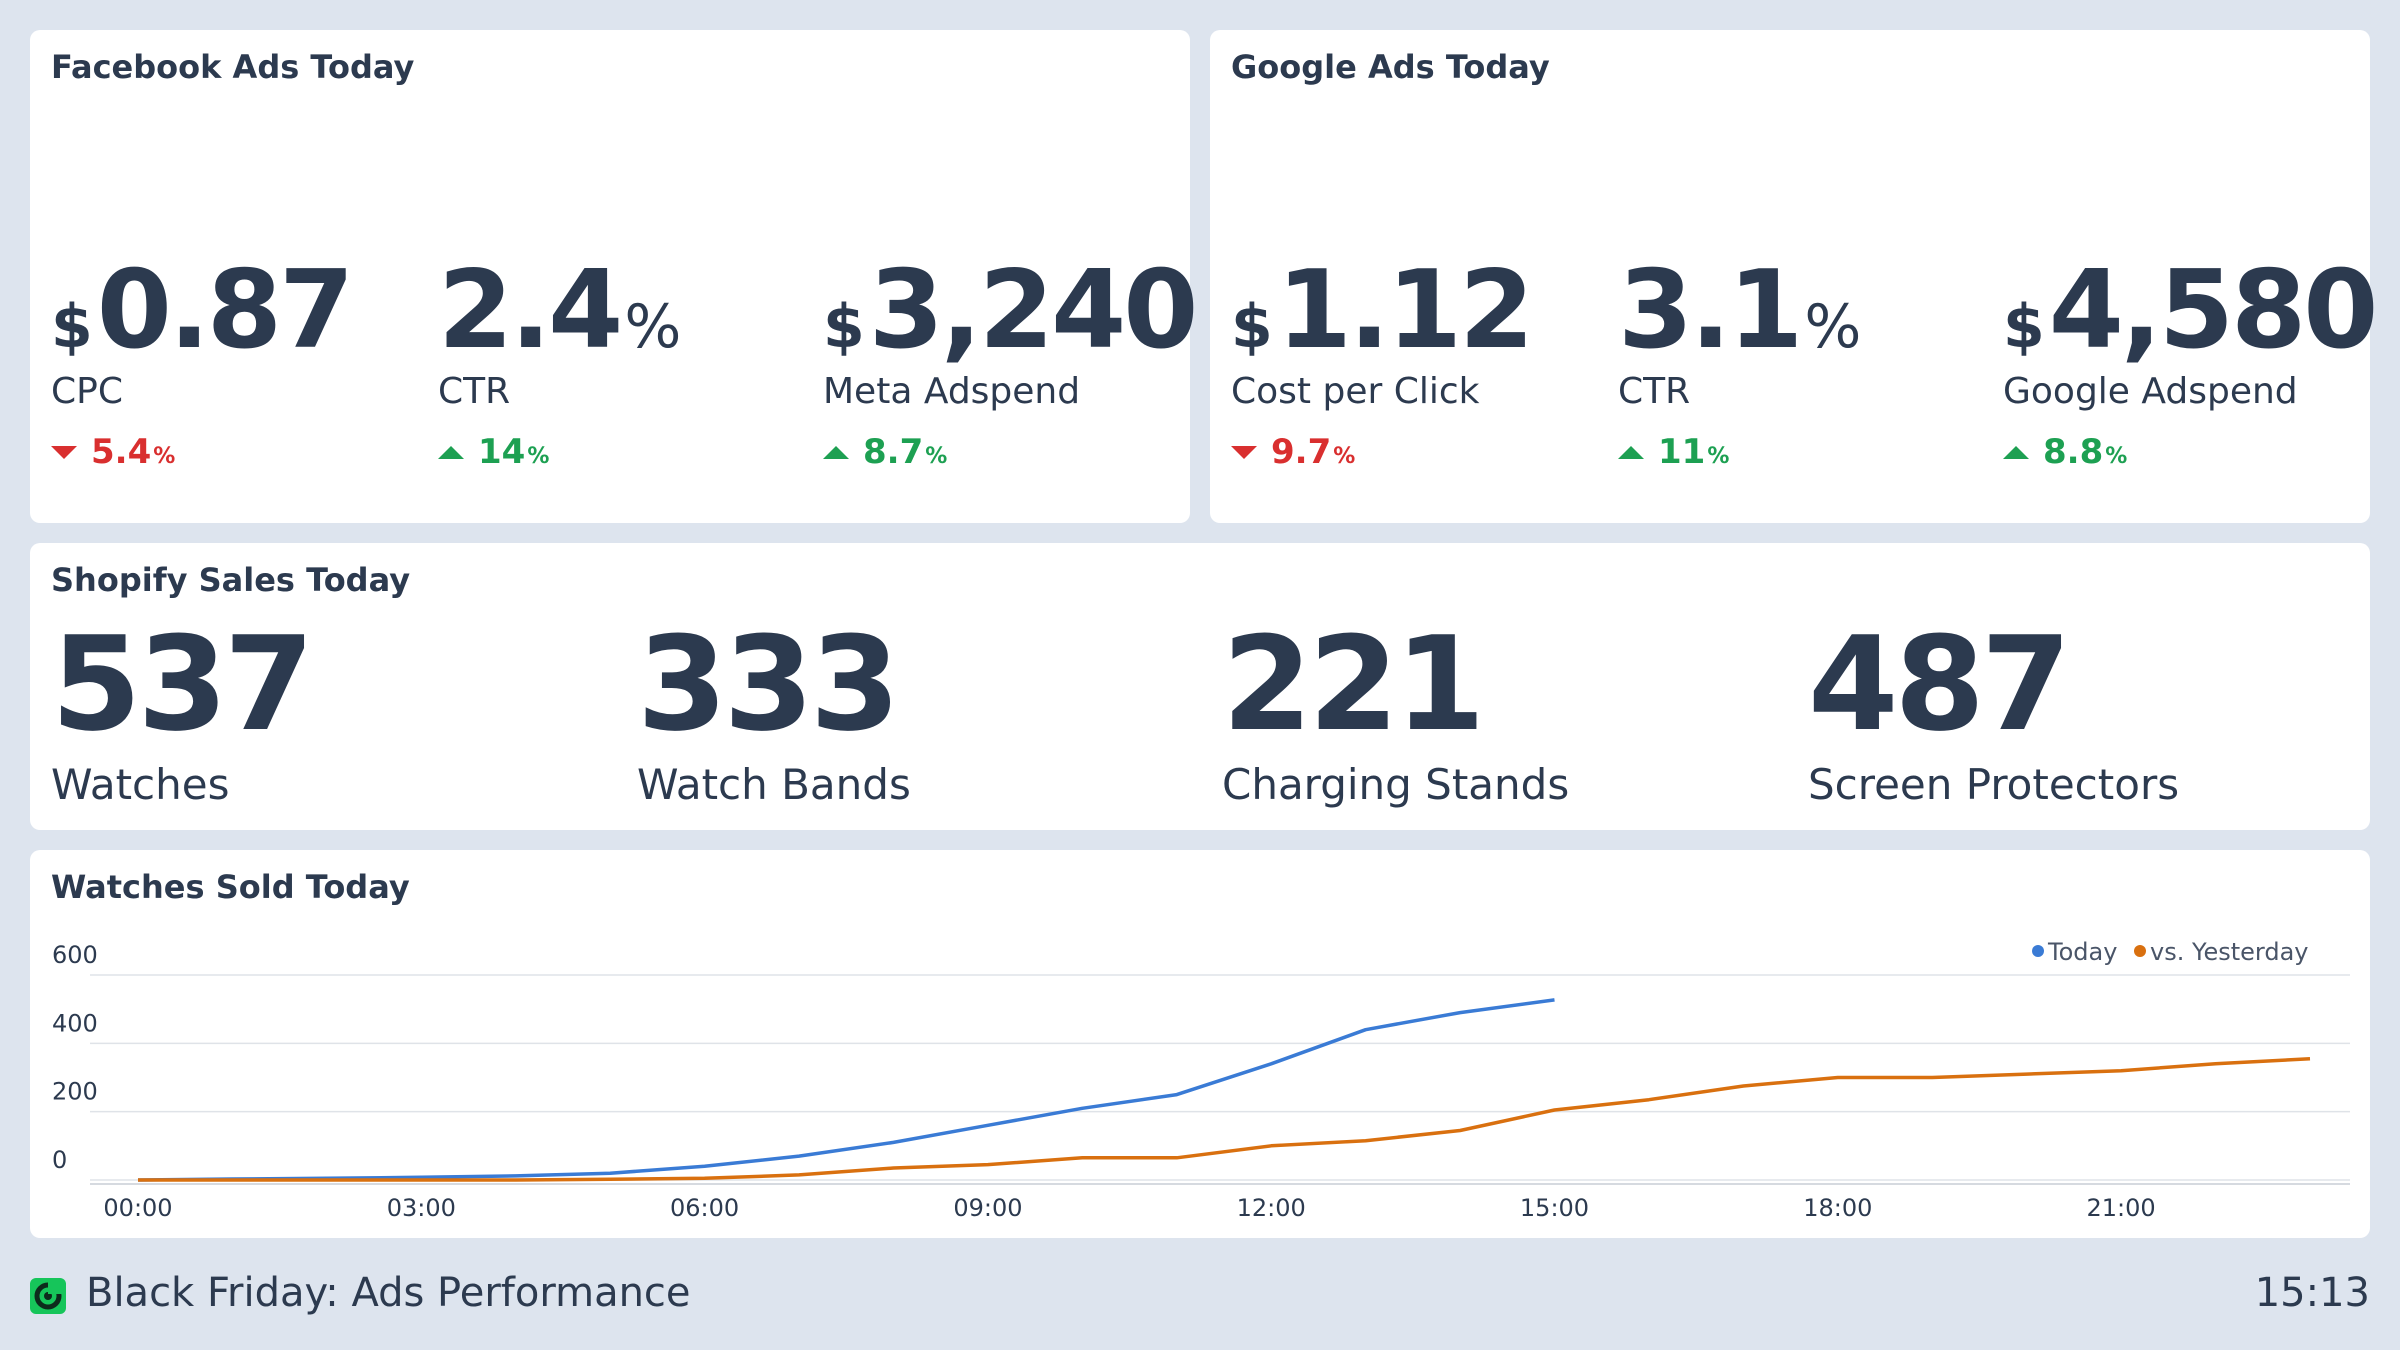 This screenshot has height=1350, width=2400. Describe the element at coordinates (1033, 310) in the screenshot. I see `metric-value: 3,240` at that location.